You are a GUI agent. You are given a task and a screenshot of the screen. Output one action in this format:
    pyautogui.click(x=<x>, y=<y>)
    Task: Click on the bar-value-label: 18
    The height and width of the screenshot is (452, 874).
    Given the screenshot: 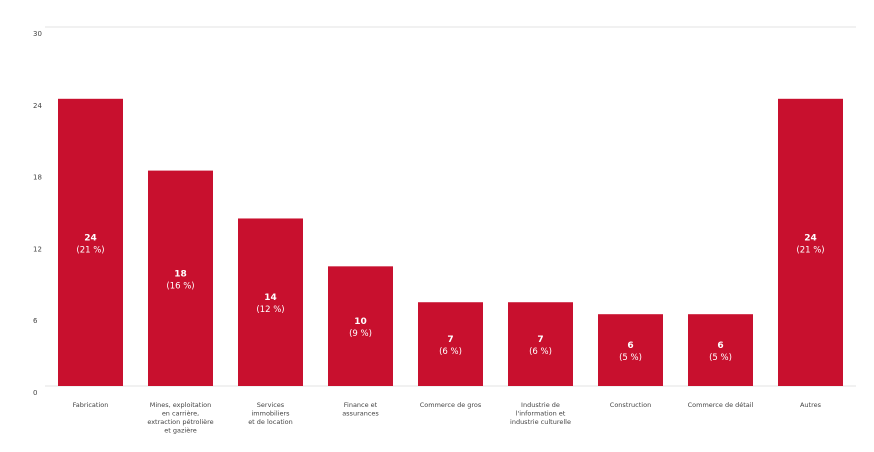 What is the action you would take?
    pyautogui.click(x=180, y=274)
    